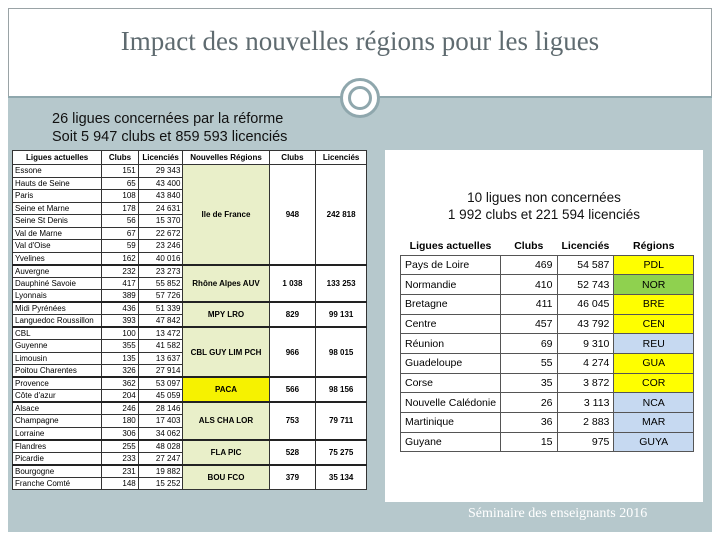 Image resolution: width=720 pixels, height=540 pixels. I want to click on table-row: Bretagne 411 46 045 BRE, so click(546, 304).